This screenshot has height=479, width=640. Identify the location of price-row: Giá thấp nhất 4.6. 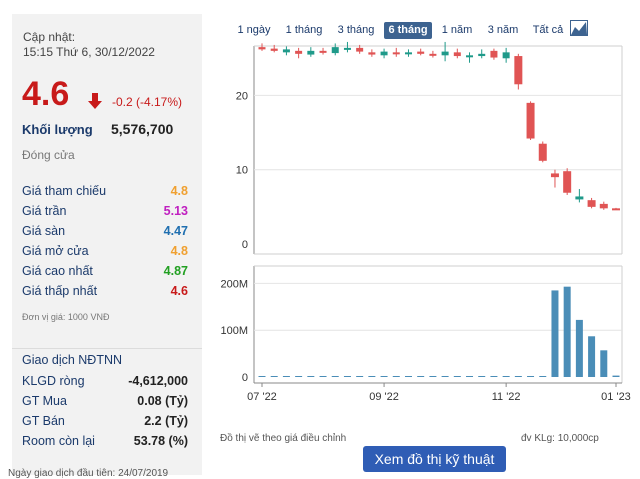
(105, 293).